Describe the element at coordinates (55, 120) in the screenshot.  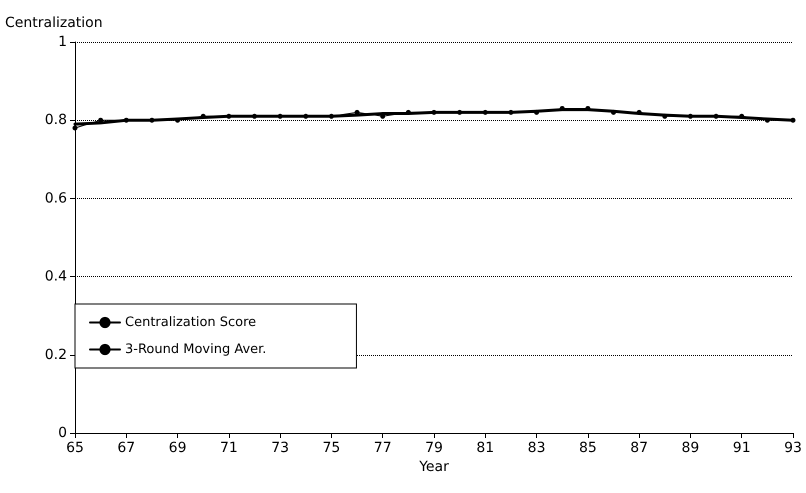
I see `y-tick-label: 0.8` at that location.